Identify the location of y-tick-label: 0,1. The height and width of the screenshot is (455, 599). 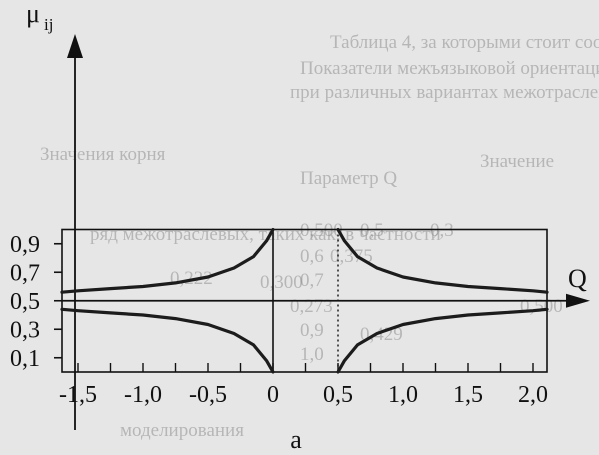
(25, 359).